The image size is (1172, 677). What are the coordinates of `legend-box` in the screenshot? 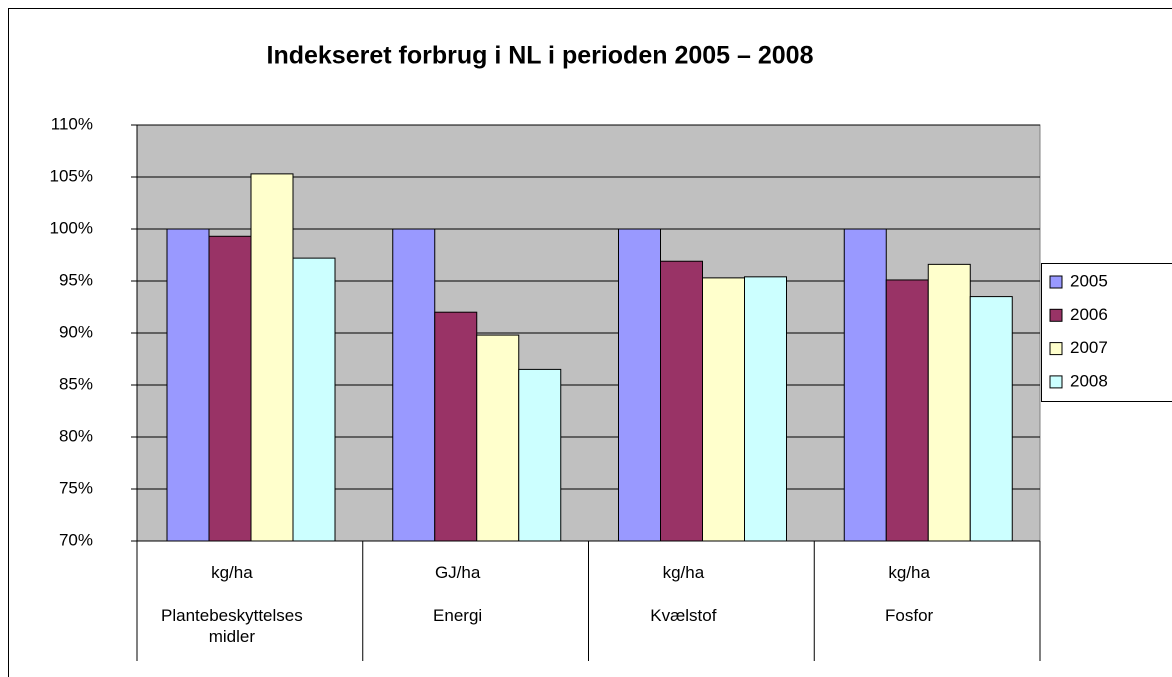 It's located at (1106, 332).